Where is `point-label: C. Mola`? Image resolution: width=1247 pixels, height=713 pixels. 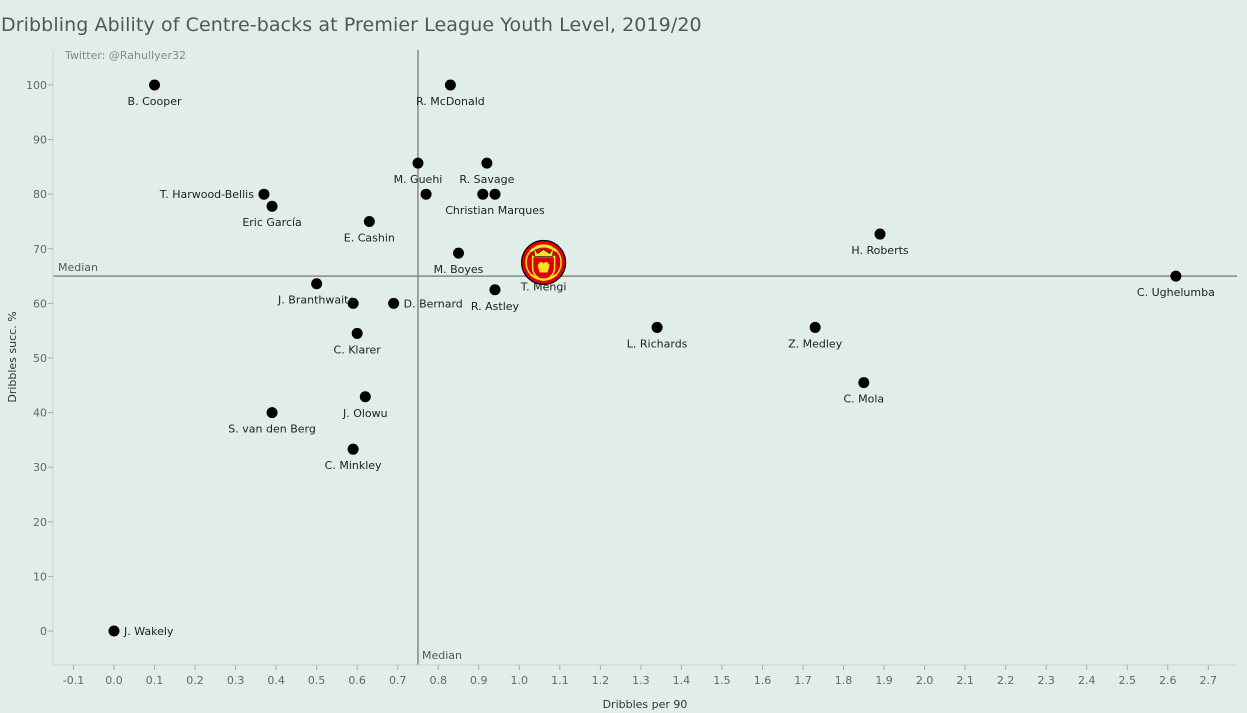
point-label: C. Mola is located at coordinates (863, 399).